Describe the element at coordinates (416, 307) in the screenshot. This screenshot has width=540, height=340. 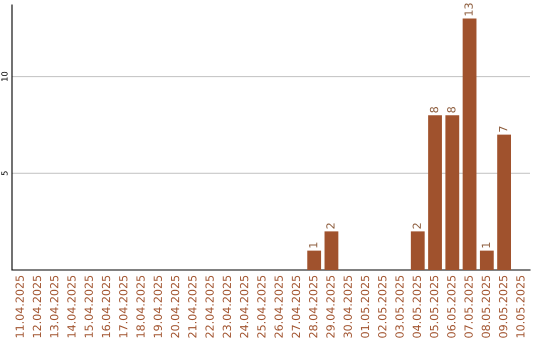
I see `x-tick-label: 04.05.2025` at that location.